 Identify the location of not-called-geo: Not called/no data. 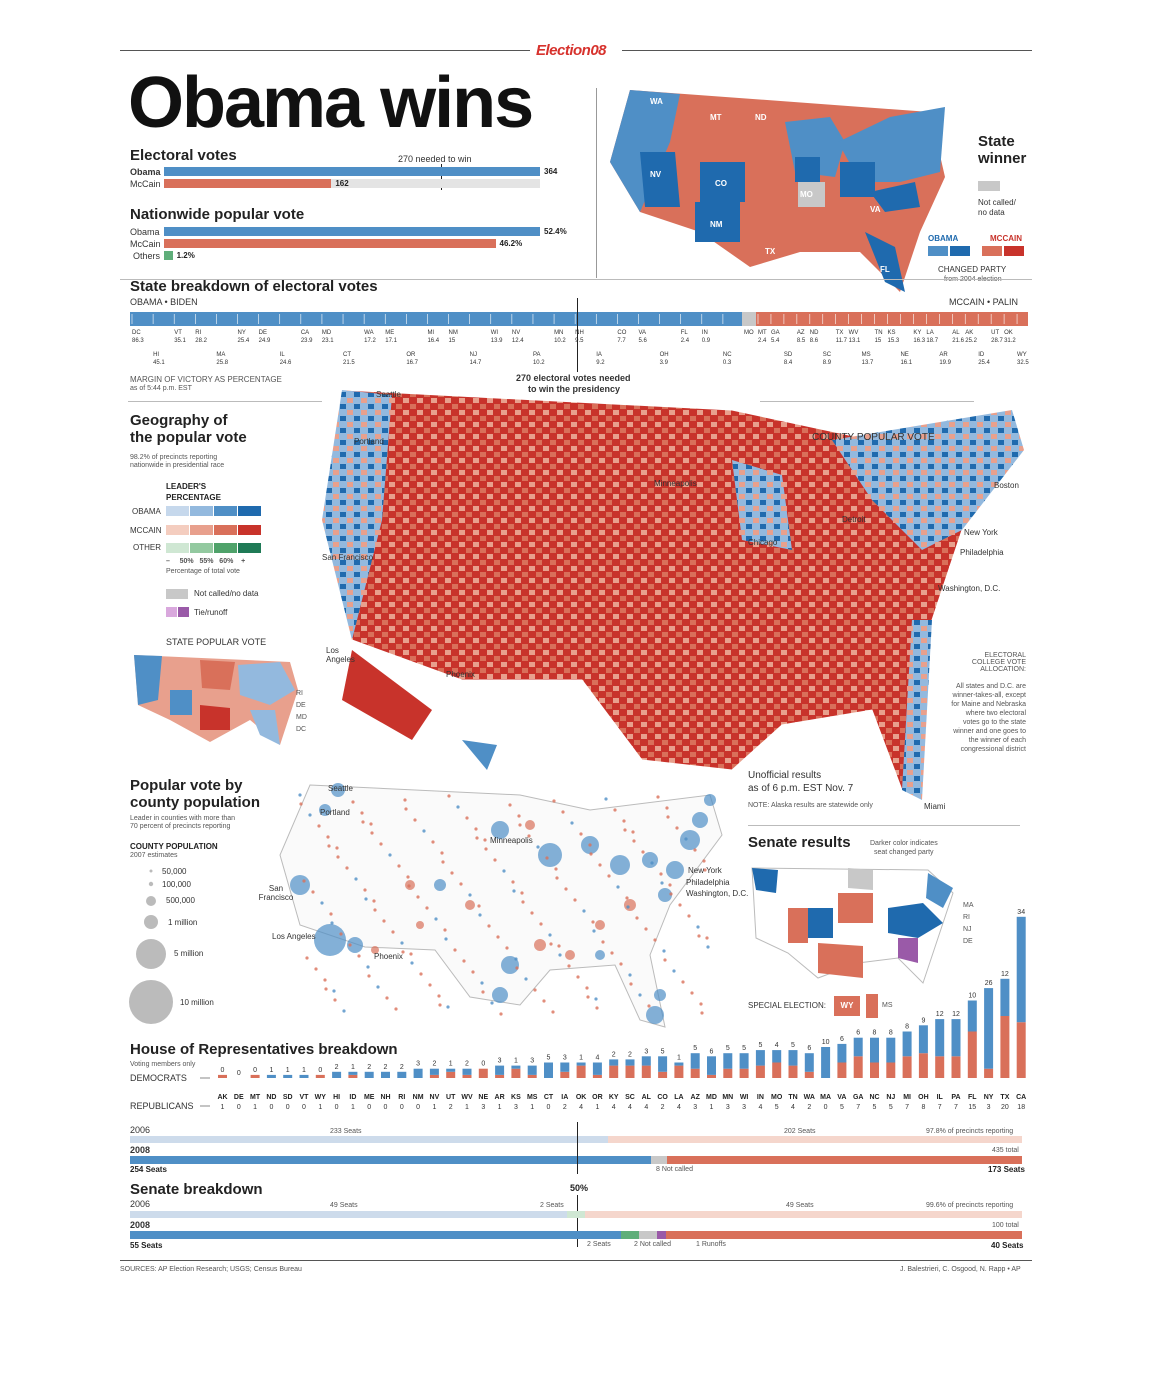
(226, 593).